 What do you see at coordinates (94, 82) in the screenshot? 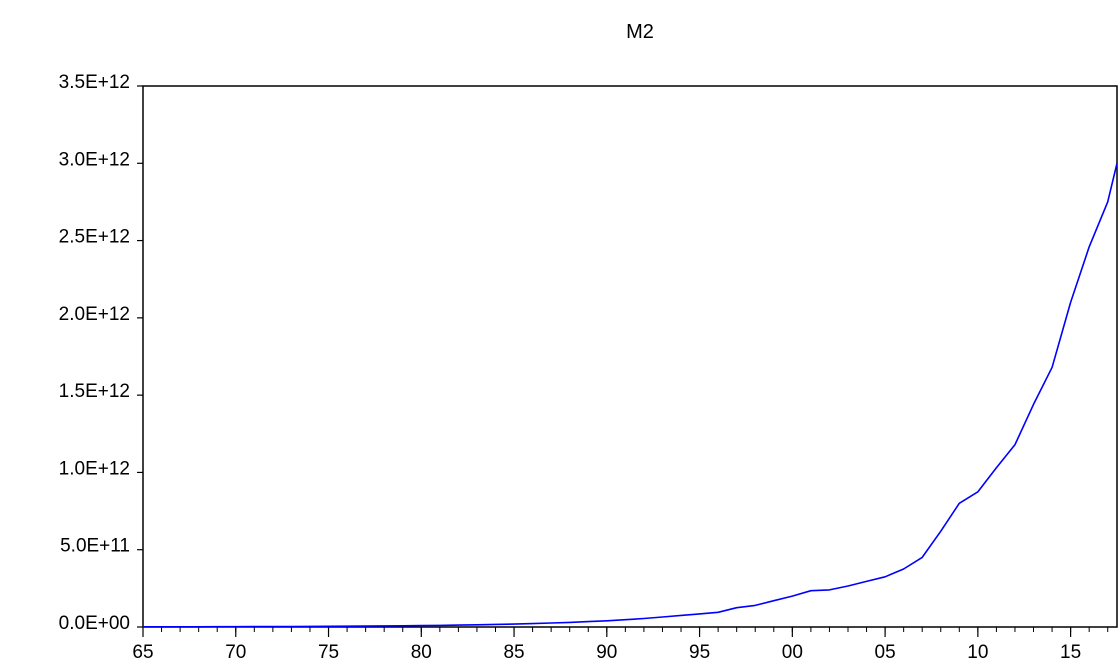
I see `y-tick-label: 3.5E+12` at bounding box center [94, 82].